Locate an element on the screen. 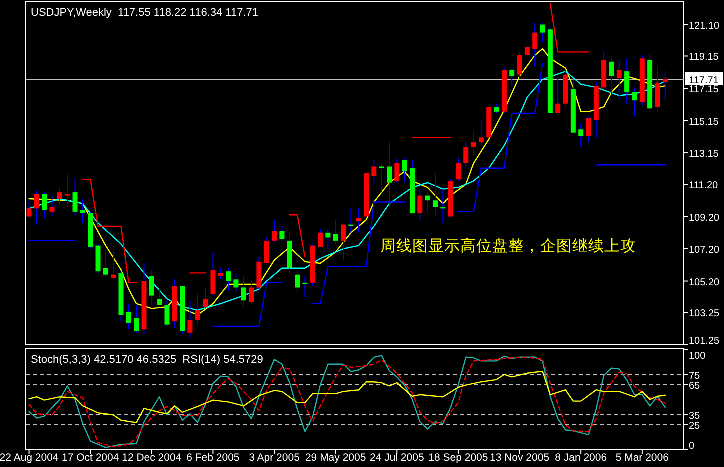  y-tick-label: 25 is located at coordinates (695, 426).